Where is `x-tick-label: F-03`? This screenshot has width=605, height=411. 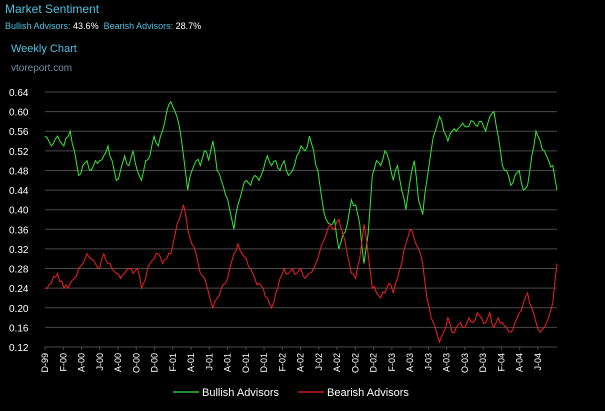
x-tick-label: F-03 is located at coordinates (392, 362).